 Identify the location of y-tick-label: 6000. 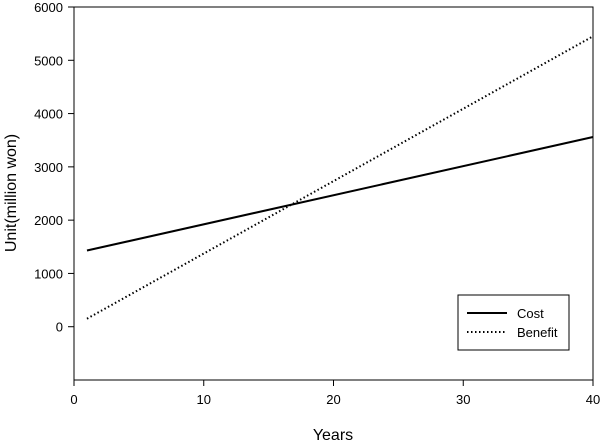
(48, 7).